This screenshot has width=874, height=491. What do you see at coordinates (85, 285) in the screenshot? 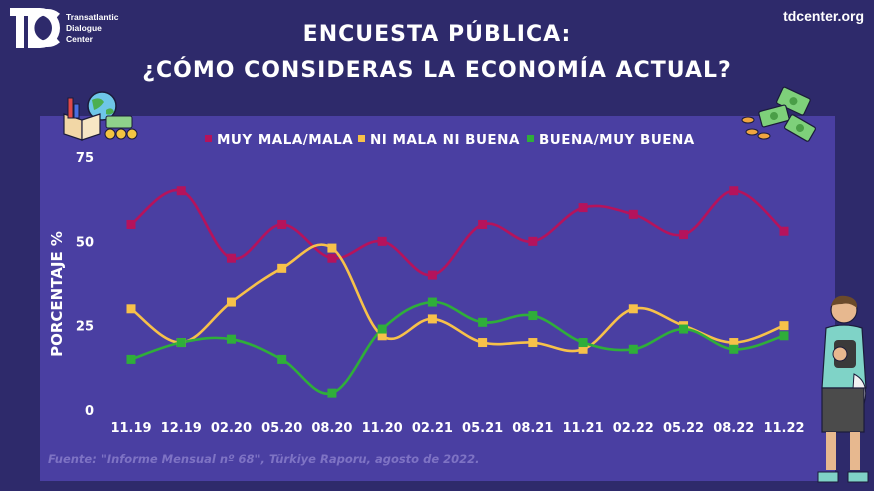
I see `y-ticks: 0 25 50 75` at bounding box center [85, 285].